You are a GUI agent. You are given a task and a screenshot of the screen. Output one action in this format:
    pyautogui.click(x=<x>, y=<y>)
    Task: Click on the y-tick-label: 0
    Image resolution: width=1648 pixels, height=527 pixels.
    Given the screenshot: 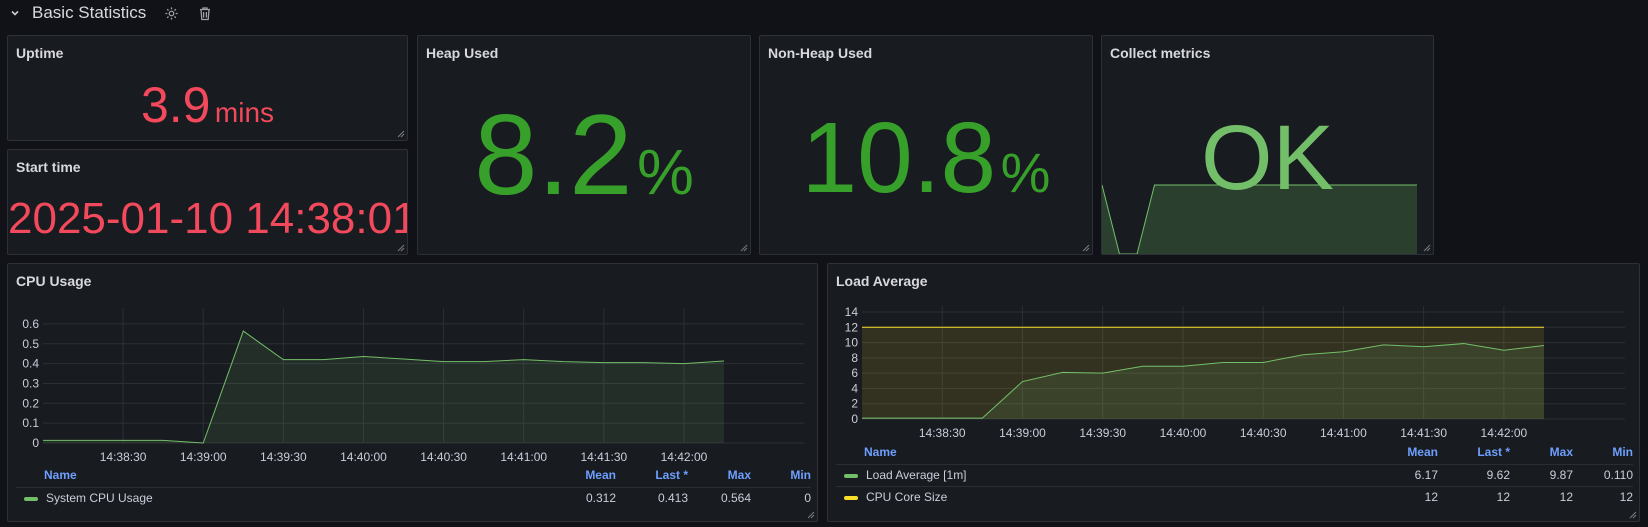 What is the action you would take?
    pyautogui.click(x=854, y=419)
    